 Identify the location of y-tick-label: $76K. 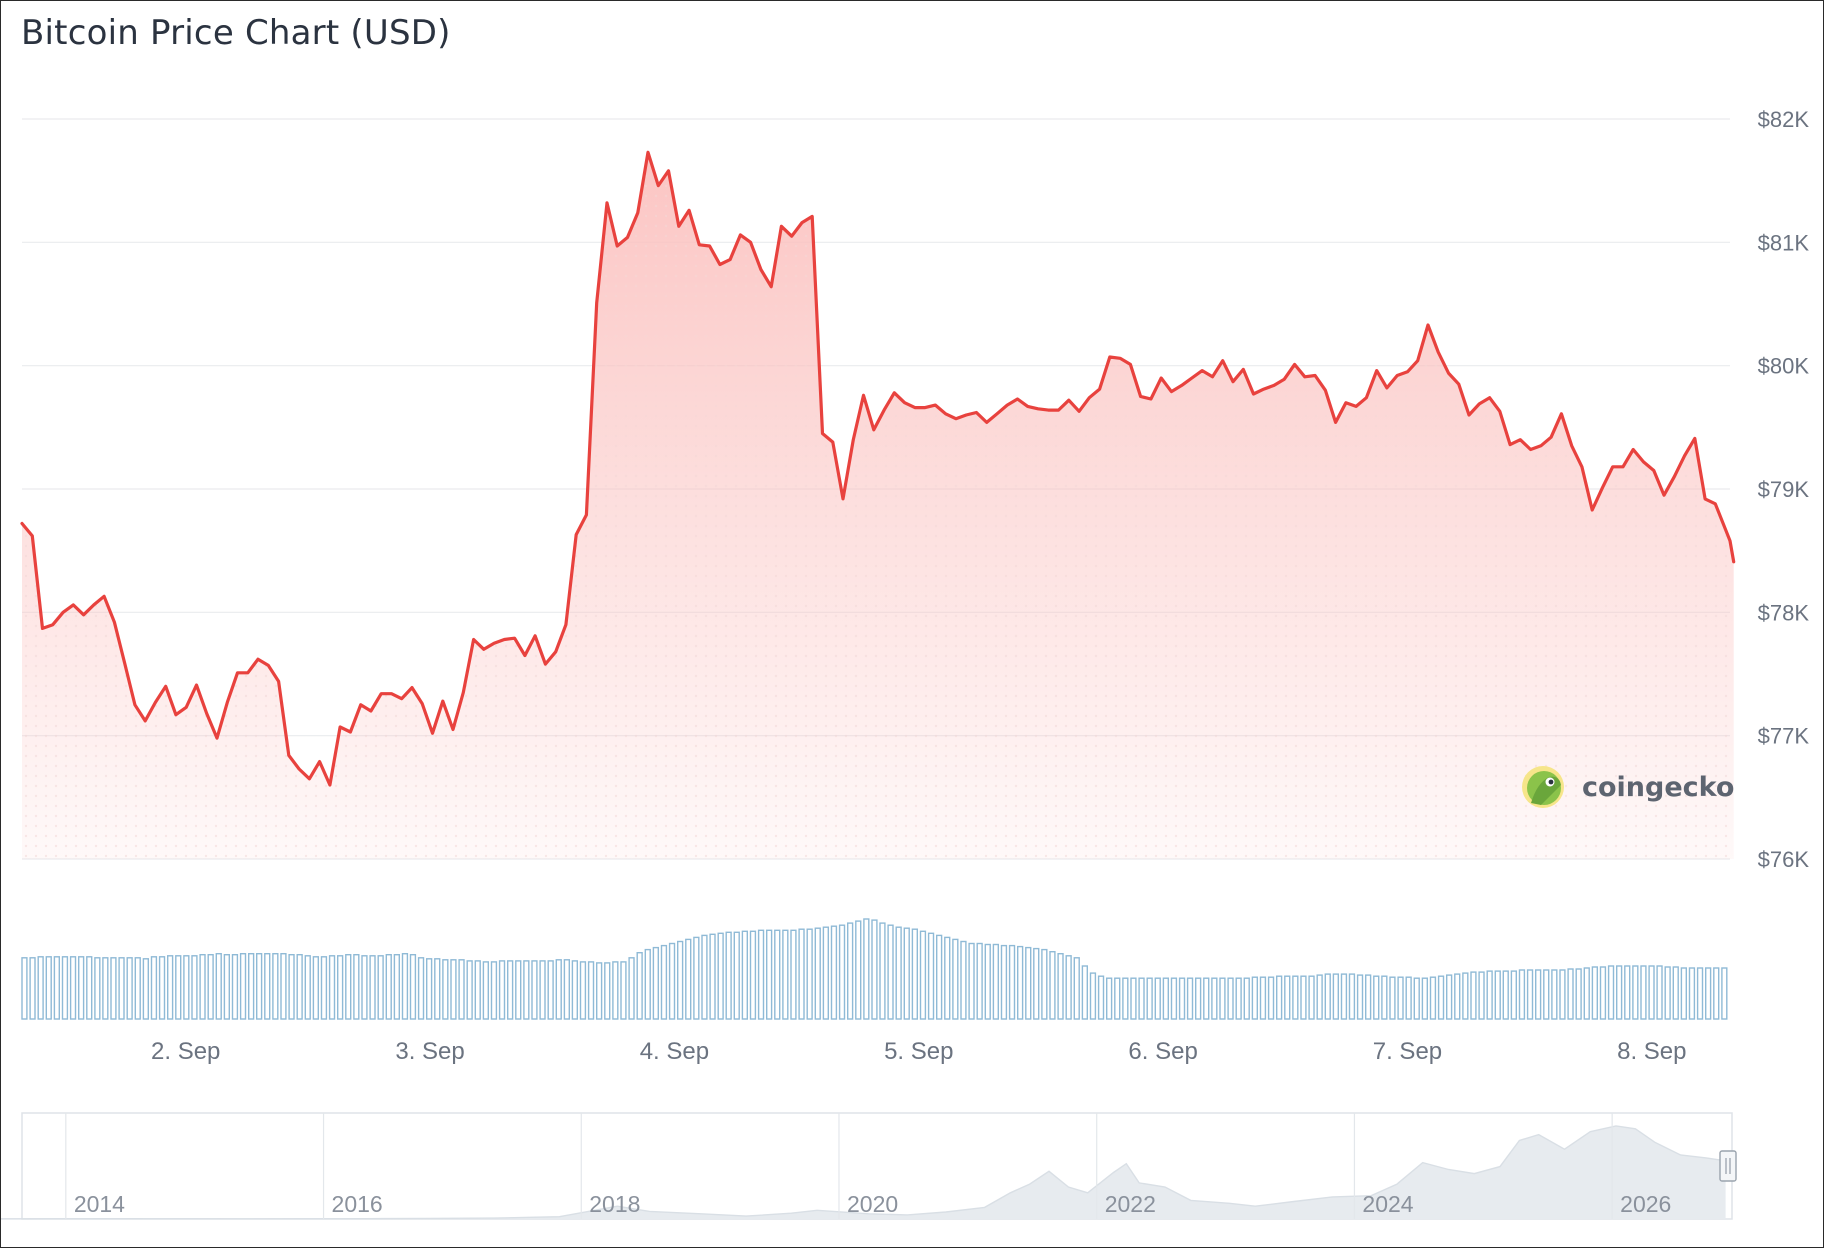
(1784, 859).